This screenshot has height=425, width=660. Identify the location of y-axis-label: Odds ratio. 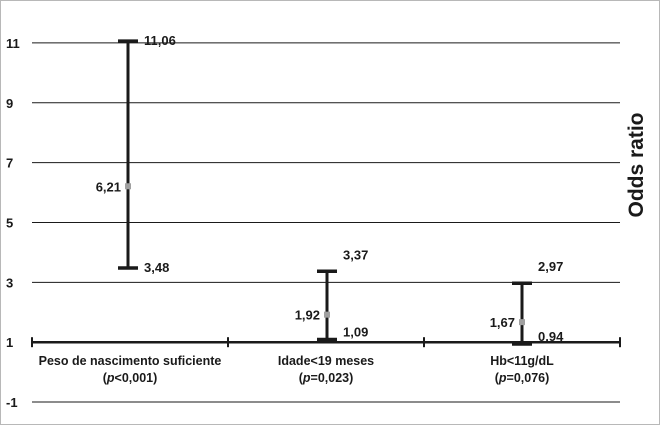
(636, 164).